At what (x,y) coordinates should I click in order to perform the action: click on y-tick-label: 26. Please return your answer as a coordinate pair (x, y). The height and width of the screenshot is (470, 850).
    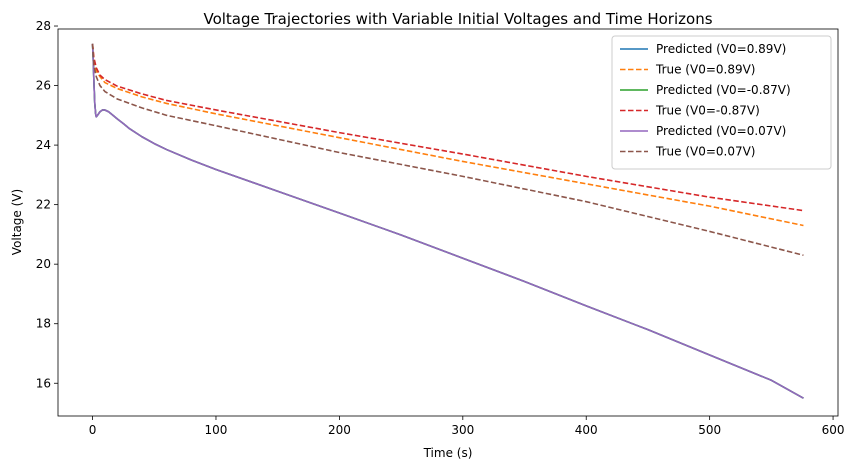
    Looking at the image, I should click on (43, 86).